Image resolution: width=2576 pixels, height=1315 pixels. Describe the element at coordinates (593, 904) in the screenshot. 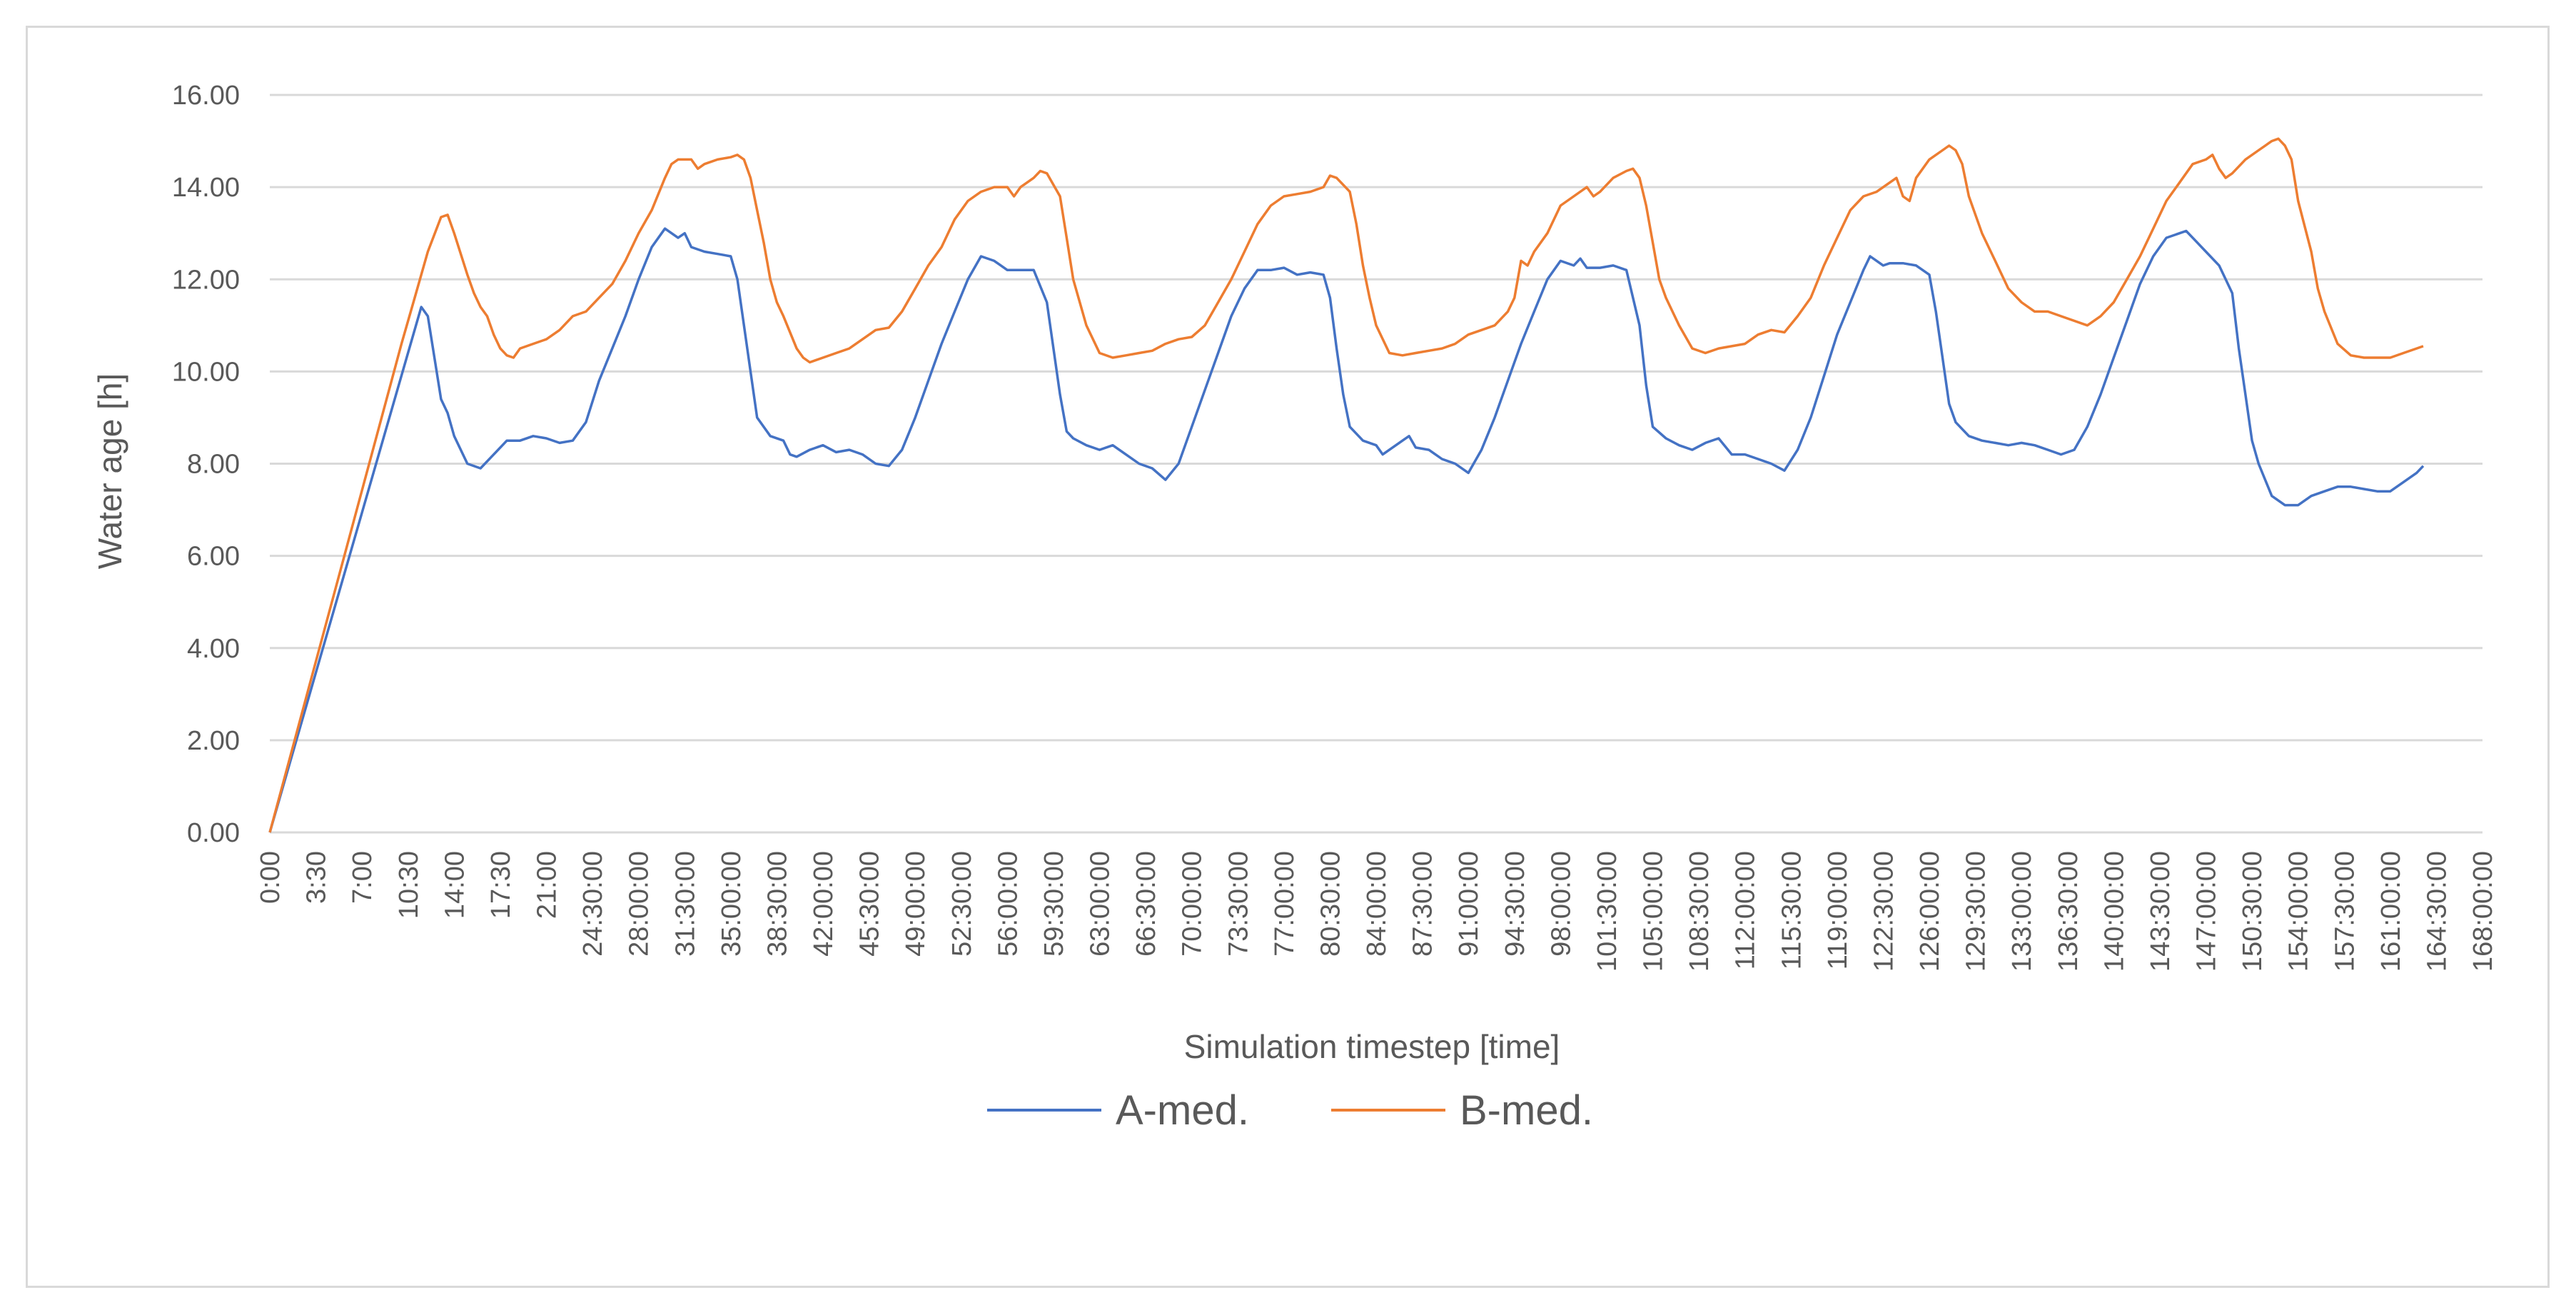

I see `x-tick-label: 24:30:00` at that location.